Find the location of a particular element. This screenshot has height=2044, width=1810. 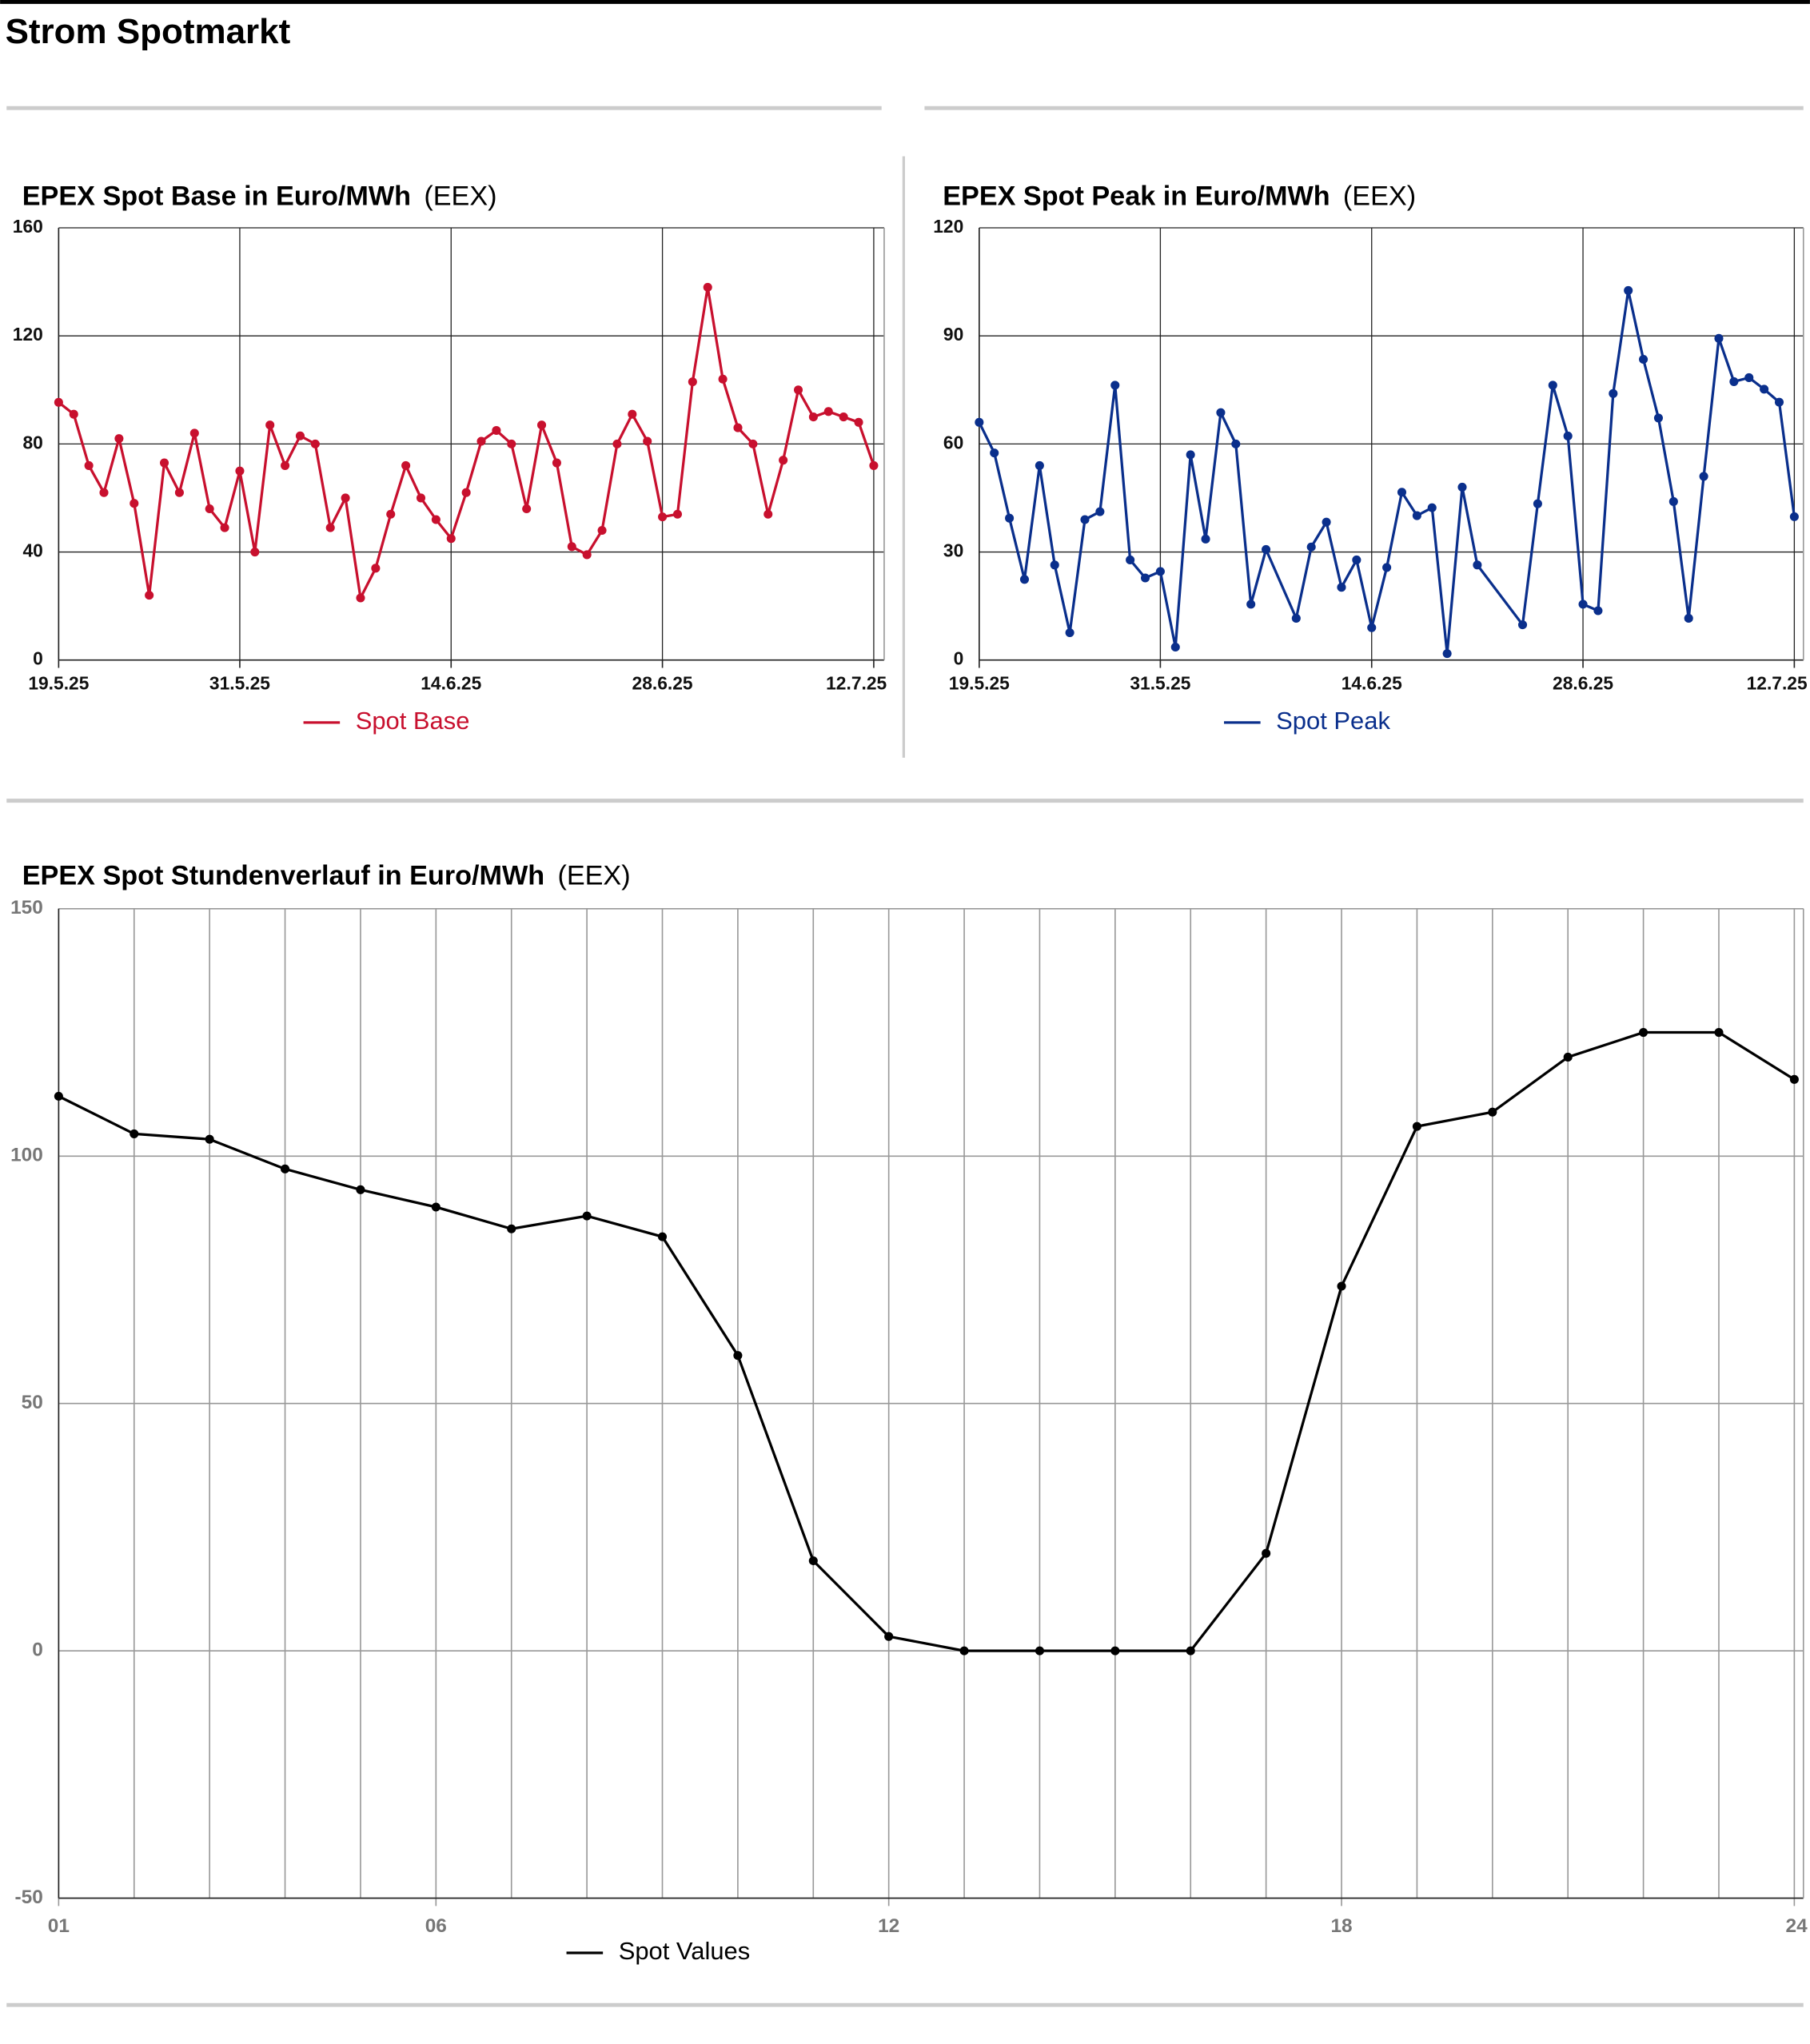

y-tick-label: 120 is located at coordinates (28, 334).